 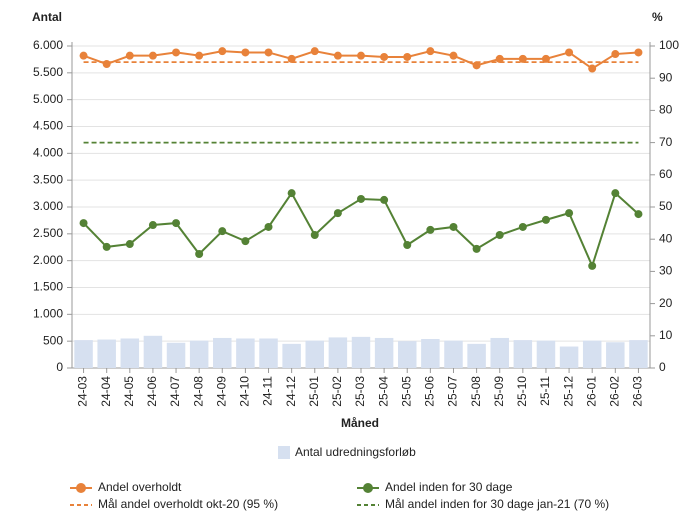 I want to click on x-tick-label: 25-07, so click(x=453, y=391).